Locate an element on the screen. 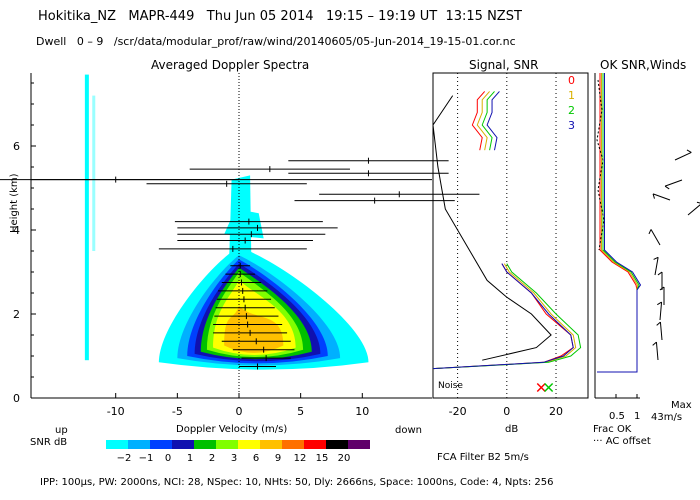 The image size is (700, 500). signal-title: Signal, SNR is located at coordinates (504, 65).